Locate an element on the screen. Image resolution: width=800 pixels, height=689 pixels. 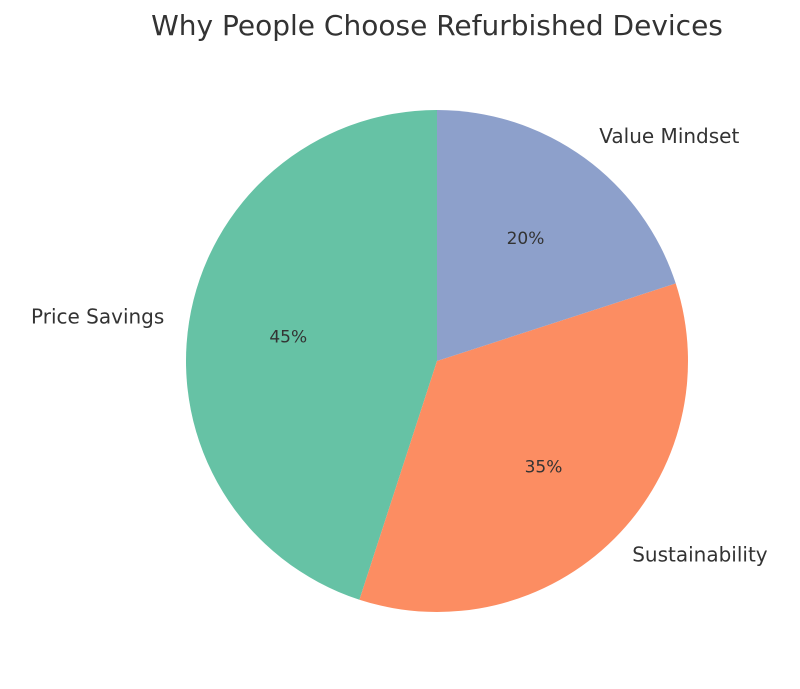
pie-slice is located at coordinates (556, 235).